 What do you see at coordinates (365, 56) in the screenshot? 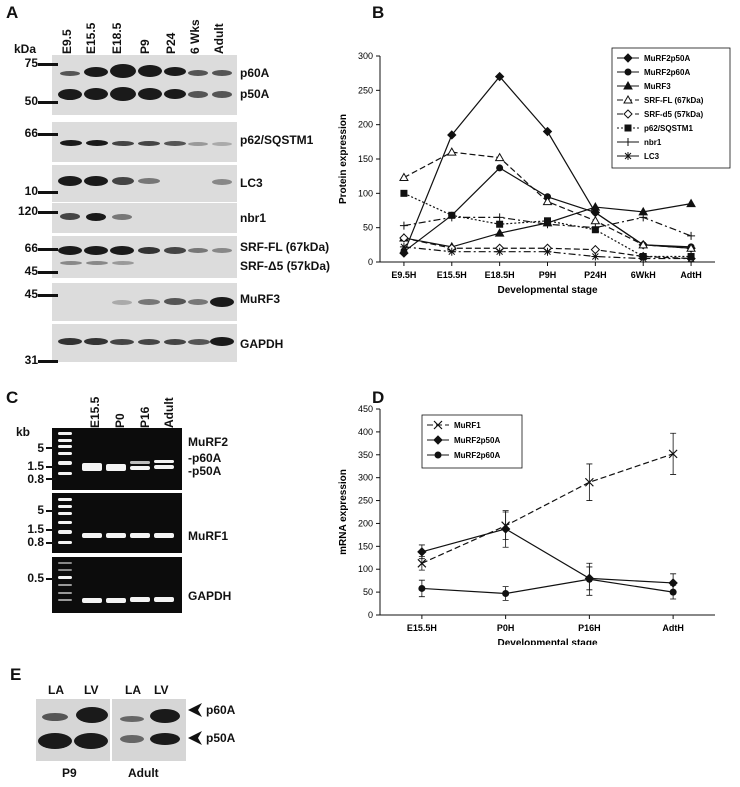
I see `y-tick-label: 300` at bounding box center [365, 56].